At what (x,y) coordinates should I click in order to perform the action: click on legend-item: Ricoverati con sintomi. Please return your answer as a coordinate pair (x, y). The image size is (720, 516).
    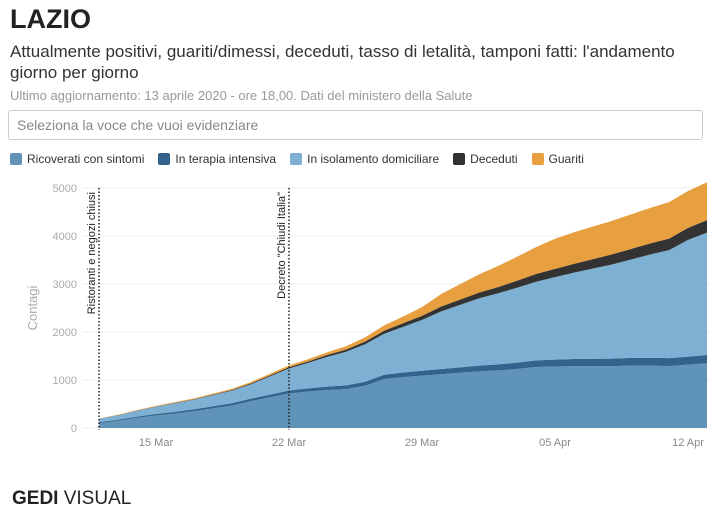
    Looking at the image, I should click on (77, 159).